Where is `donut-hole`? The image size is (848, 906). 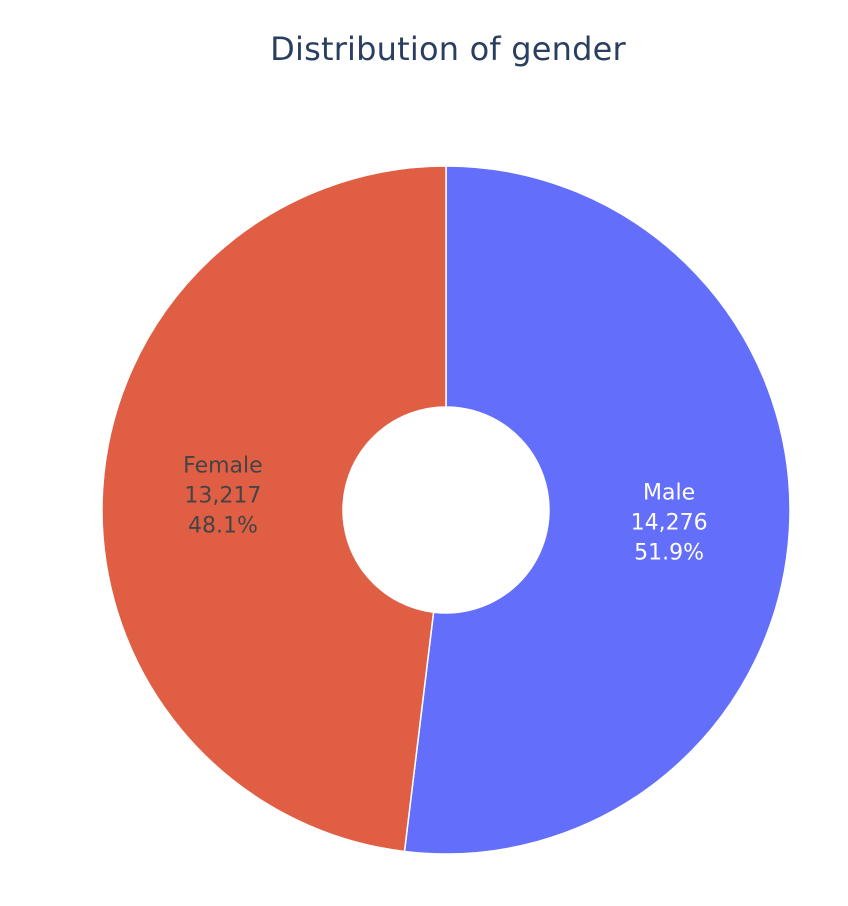 donut-hole is located at coordinates (446, 510).